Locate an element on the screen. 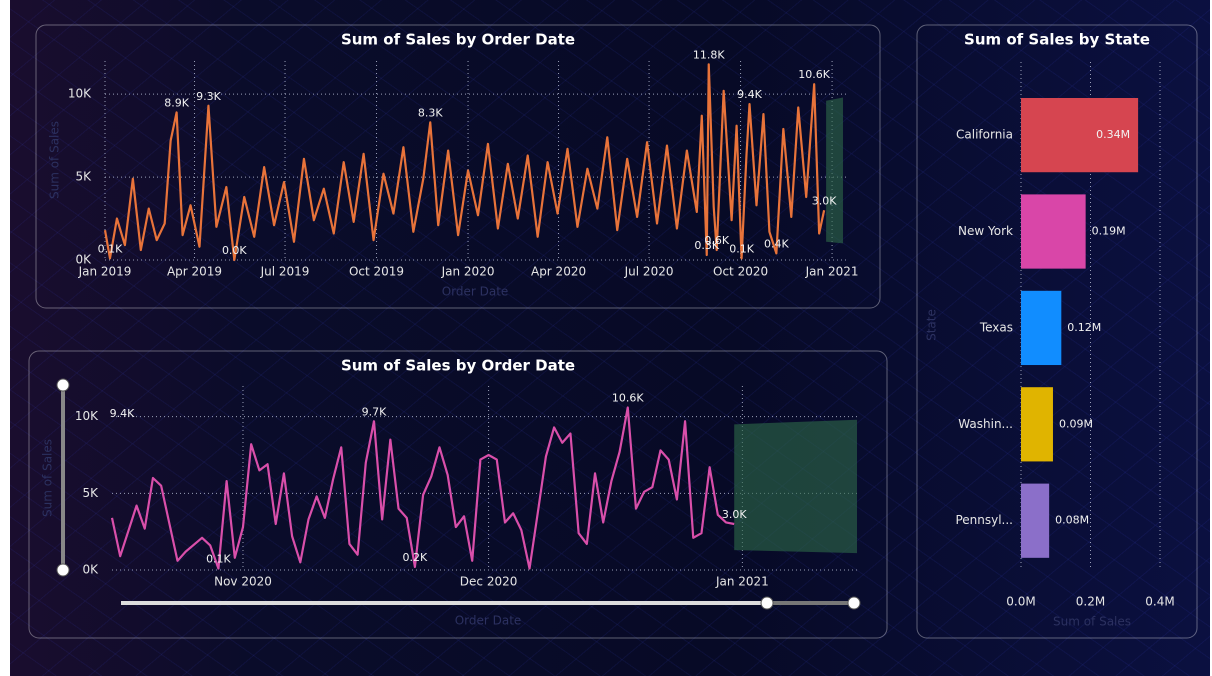  data-label: 0.4K is located at coordinates (776, 243).